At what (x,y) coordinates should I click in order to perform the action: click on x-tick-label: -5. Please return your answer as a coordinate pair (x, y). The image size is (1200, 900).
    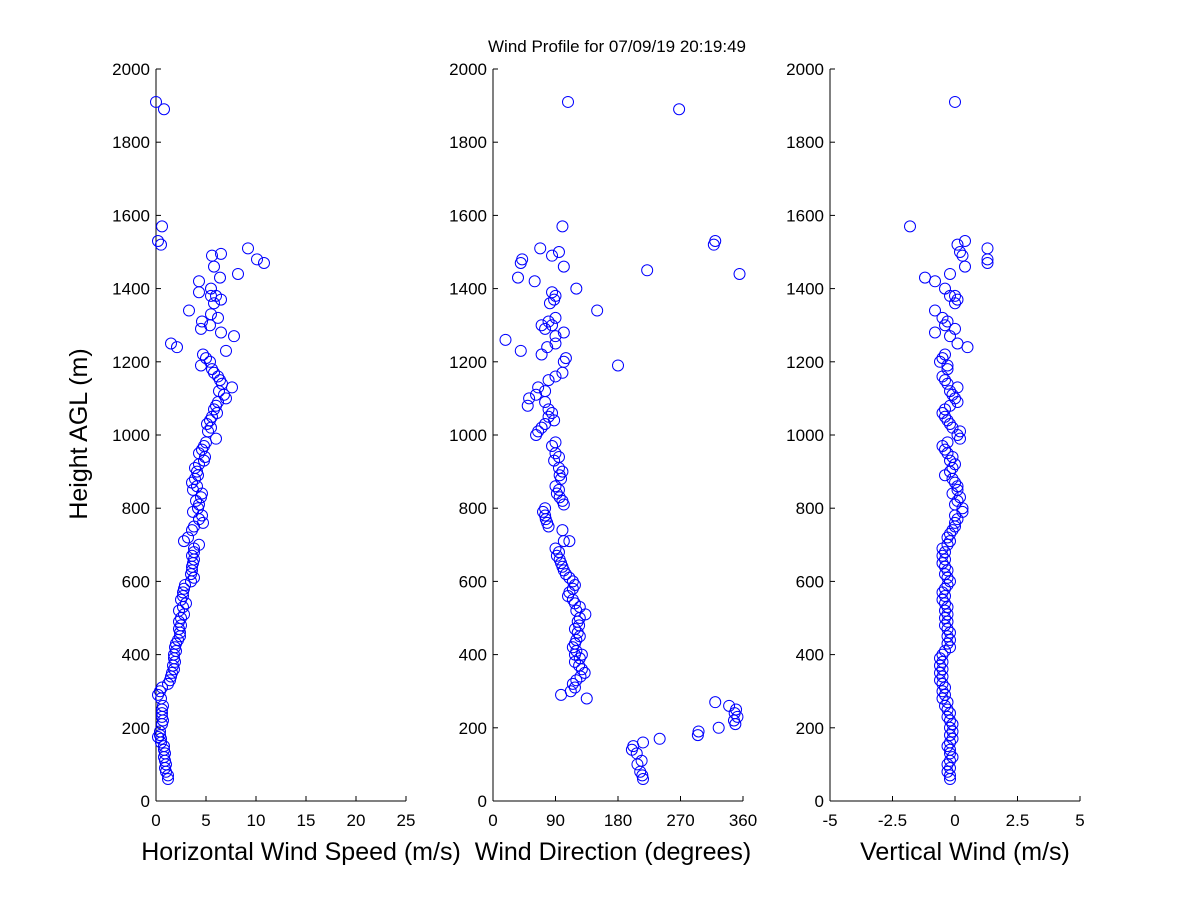
    Looking at the image, I should click on (829, 820).